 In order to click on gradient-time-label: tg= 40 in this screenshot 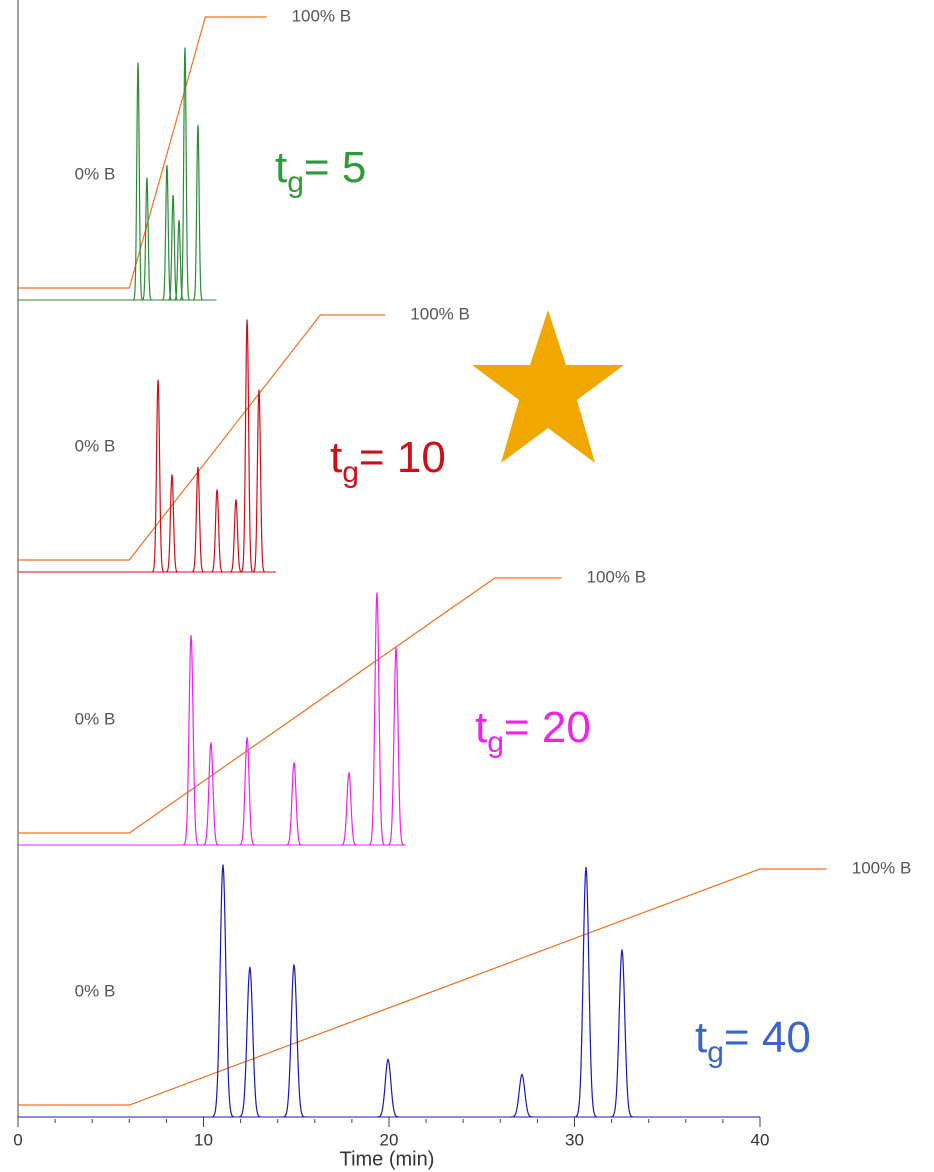, I will do `click(753, 1041)`.